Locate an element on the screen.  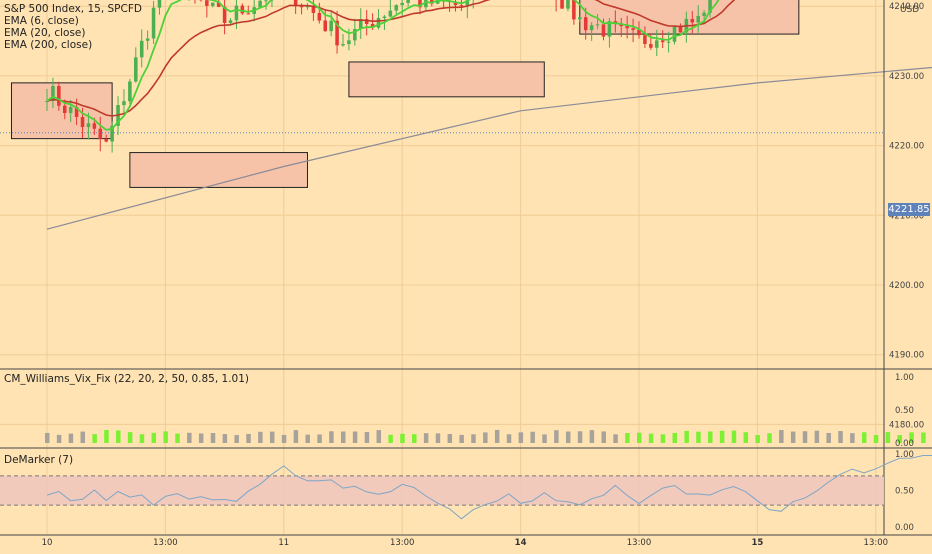
legend-title: S&P 500 Index, 15, SPCFD is located at coordinates (73, 9).